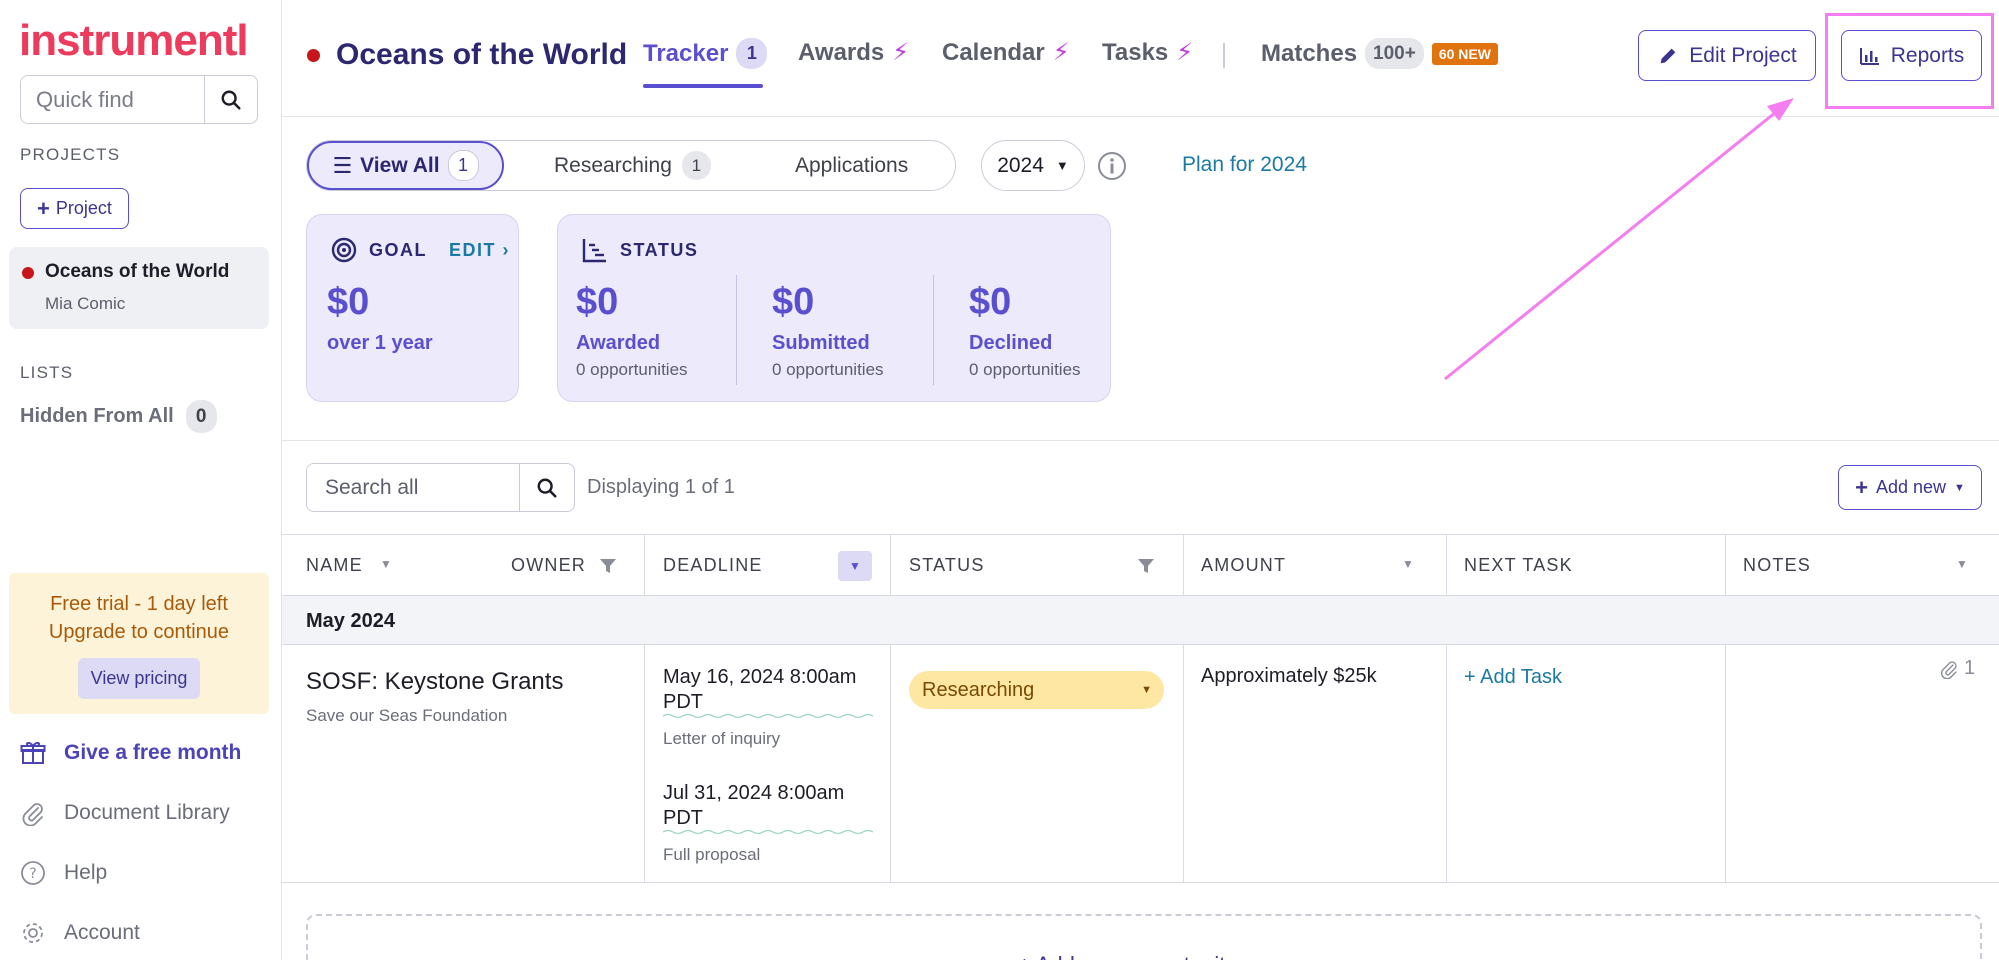  I want to click on add-new-label: Add new, so click(1911, 487).